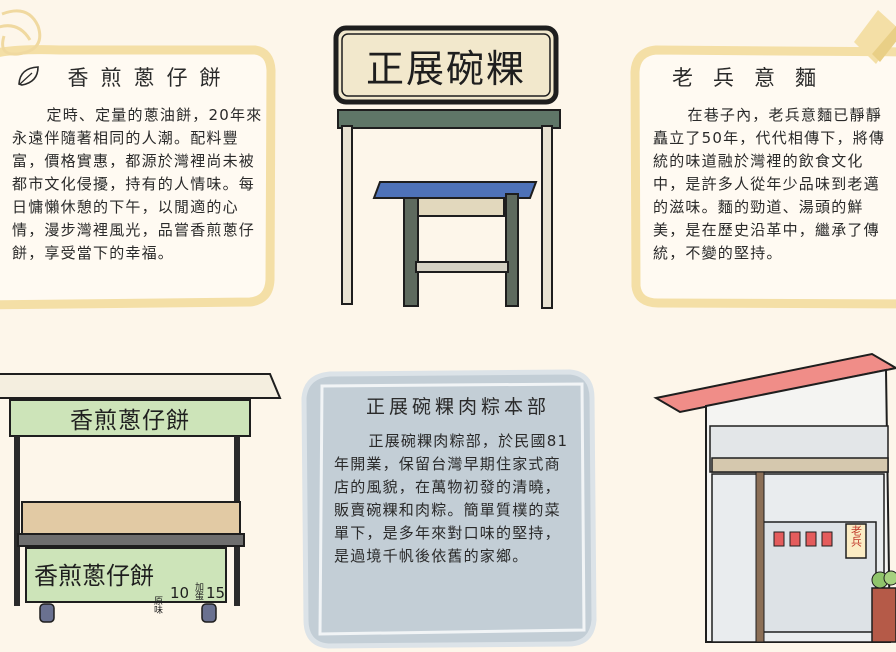 The image size is (896, 652). I want to click on cart-sign-text: 香煎蔥仔餅, so click(130, 421).